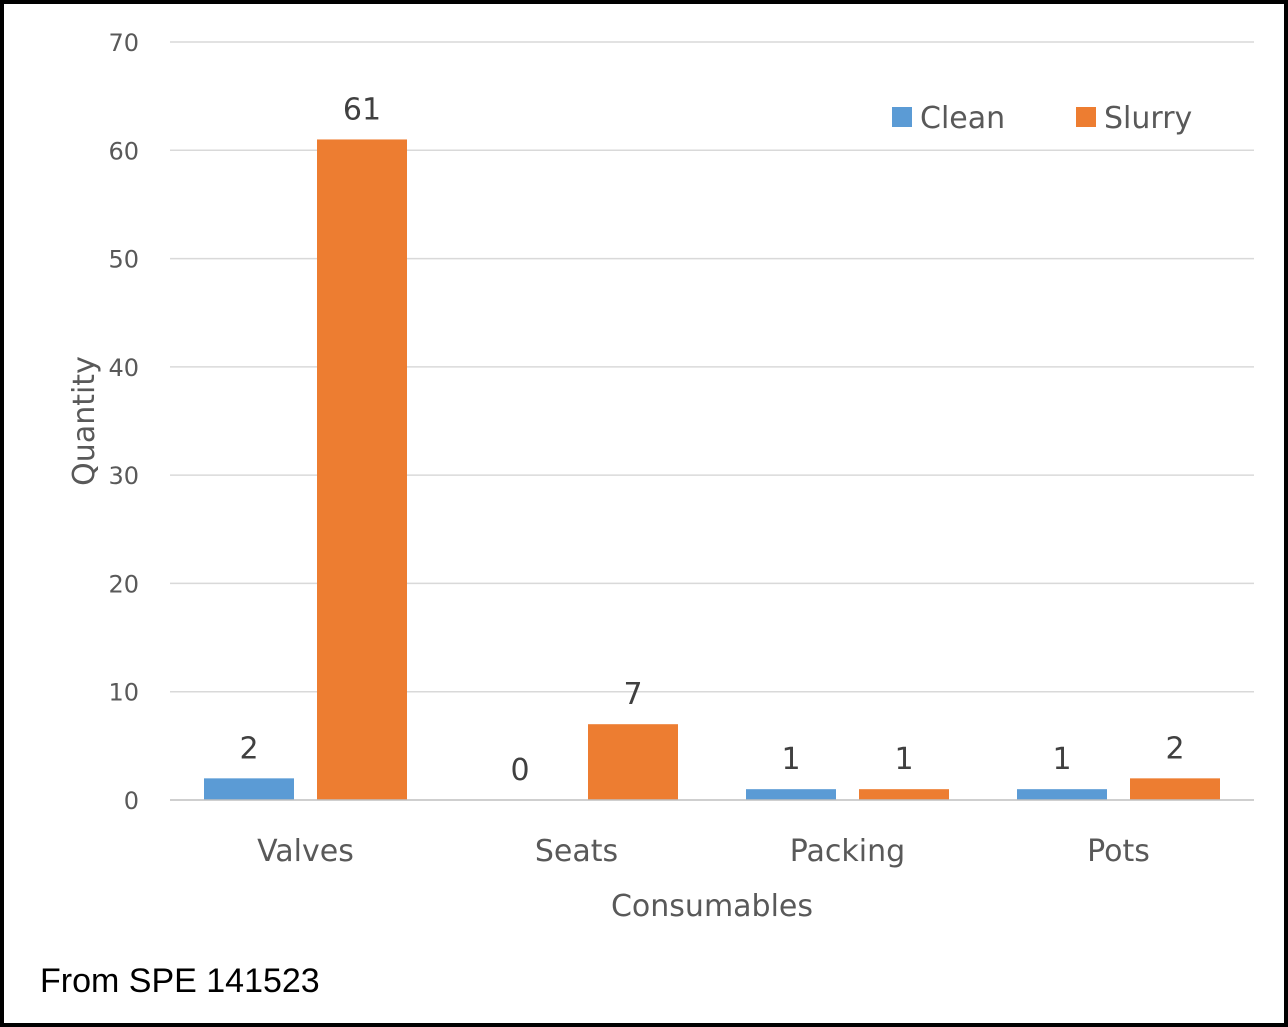  Describe the element at coordinates (1042, 118) in the screenshot. I see `legend: Clean Slurry` at that location.